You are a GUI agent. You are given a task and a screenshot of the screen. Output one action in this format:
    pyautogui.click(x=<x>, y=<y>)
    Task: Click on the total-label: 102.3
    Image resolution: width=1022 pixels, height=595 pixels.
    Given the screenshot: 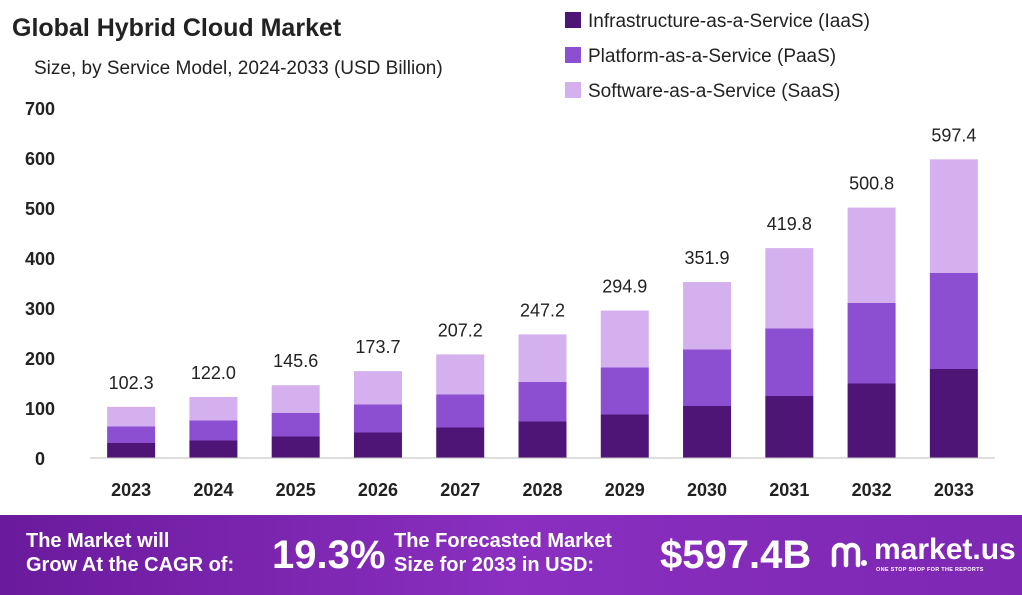 What is the action you would take?
    pyautogui.click(x=131, y=383)
    